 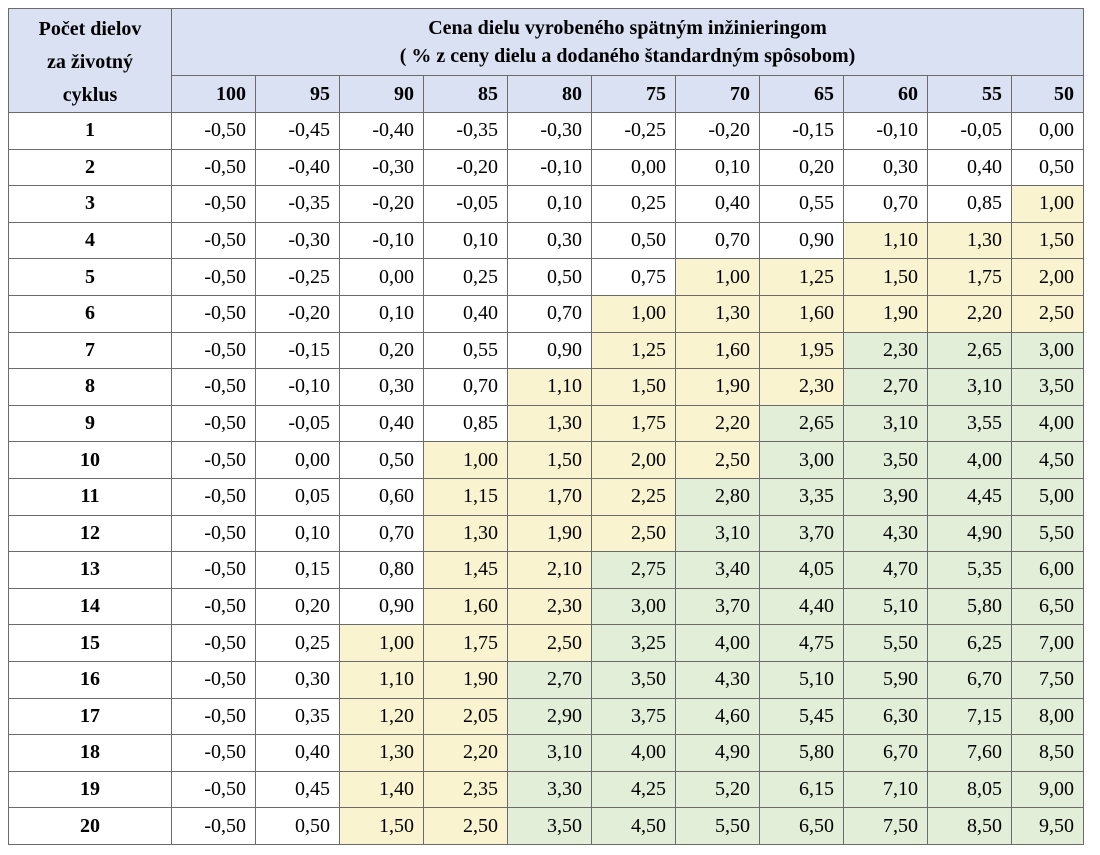 What do you see at coordinates (885, 570) in the screenshot?
I see `table-cell: 4,70` at bounding box center [885, 570].